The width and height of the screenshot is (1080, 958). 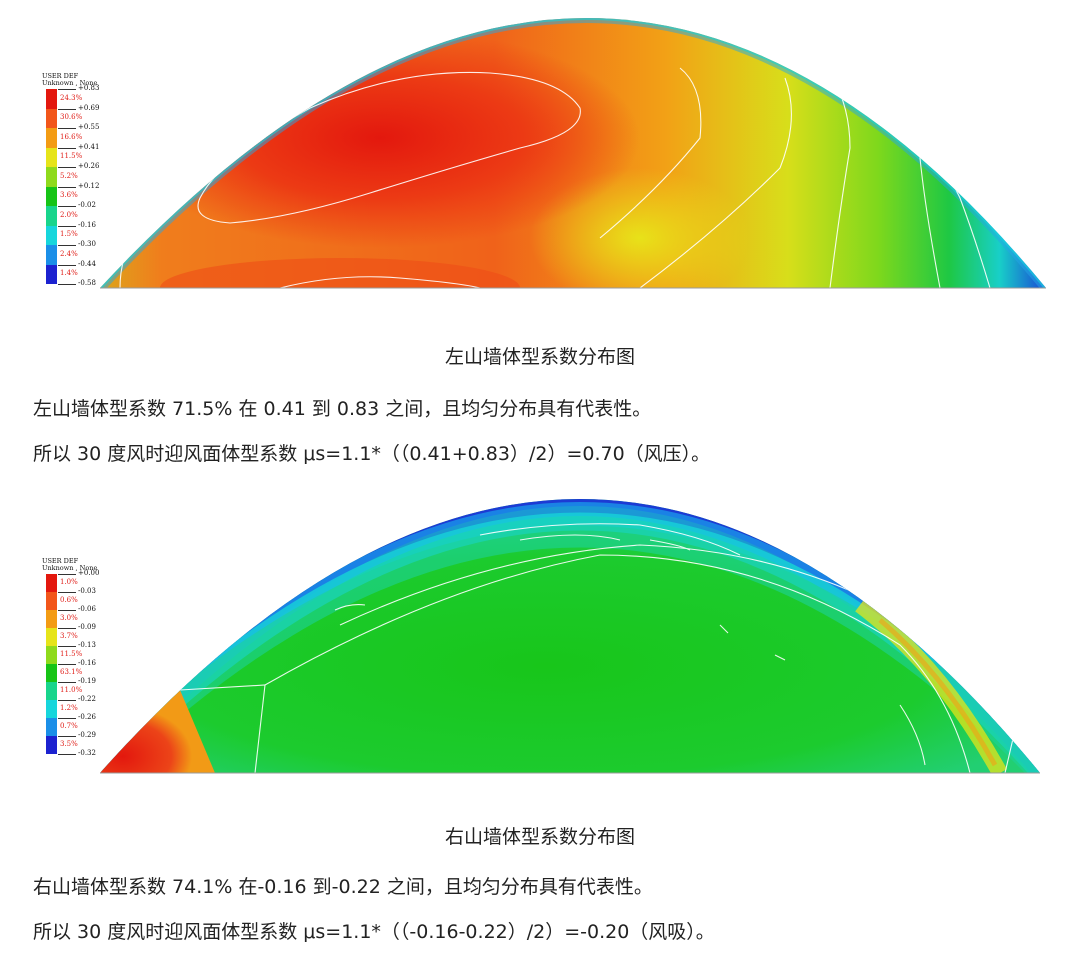 What do you see at coordinates (69, 582) in the screenshot?
I see `legend-band-percentage: 1.0%` at bounding box center [69, 582].